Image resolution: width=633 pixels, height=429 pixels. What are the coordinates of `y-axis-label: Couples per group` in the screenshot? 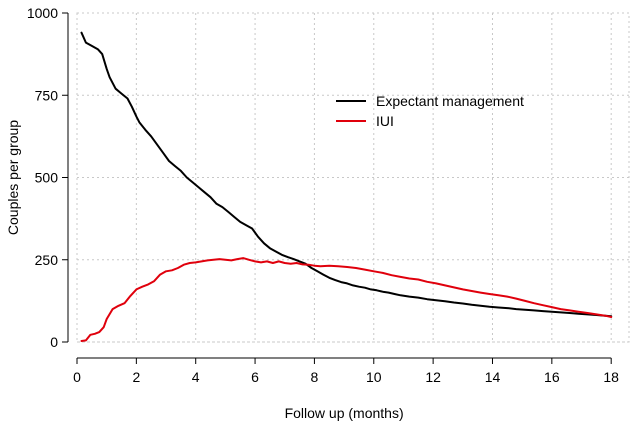 It's located at (13, 177).